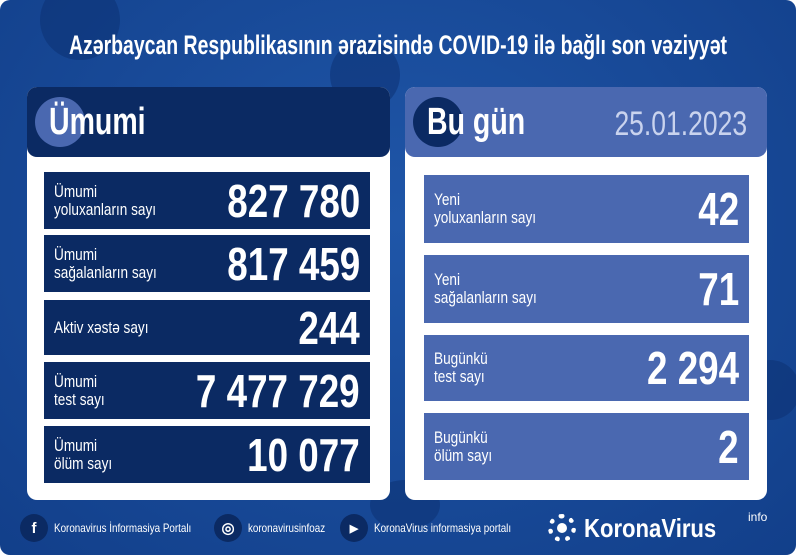 This screenshot has height=555, width=796. I want to click on stat-row: Bugünkü test sayı 2 294, so click(586, 368).